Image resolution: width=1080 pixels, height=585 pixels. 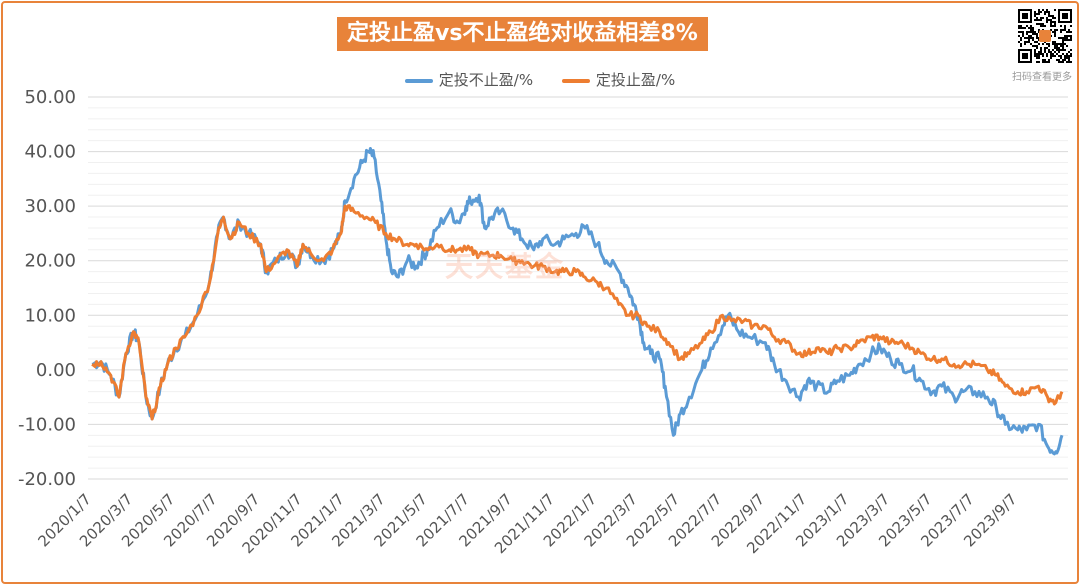 What do you see at coordinates (50, 206) in the screenshot?
I see `y-tick-label: 30.00` at bounding box center [50, 206].